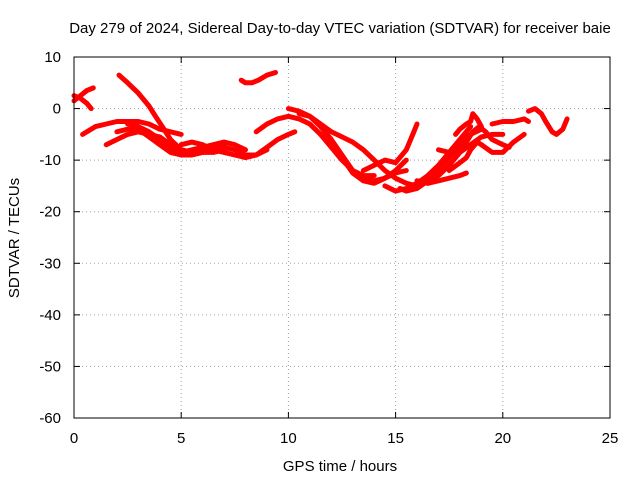 This screenshot has width=640, height=480. Describe the element at coordinates (57, 109) in the screenshot. I see `y-tick-label: 0` at that location.